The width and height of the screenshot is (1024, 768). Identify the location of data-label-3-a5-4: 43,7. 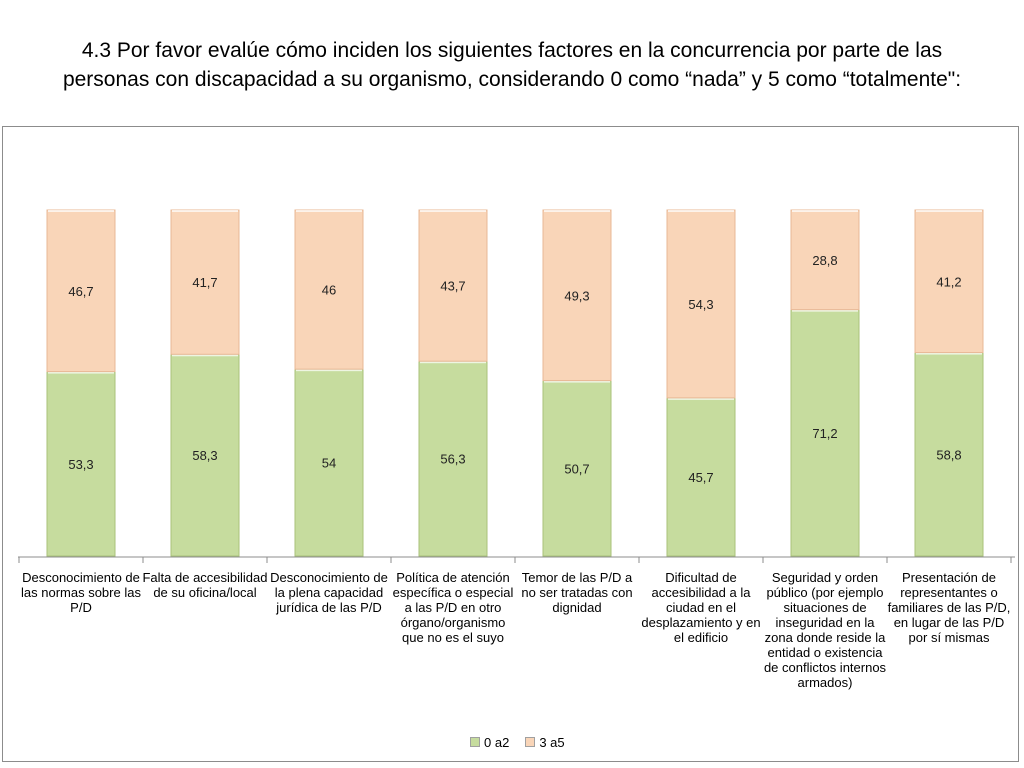
(452, 286).